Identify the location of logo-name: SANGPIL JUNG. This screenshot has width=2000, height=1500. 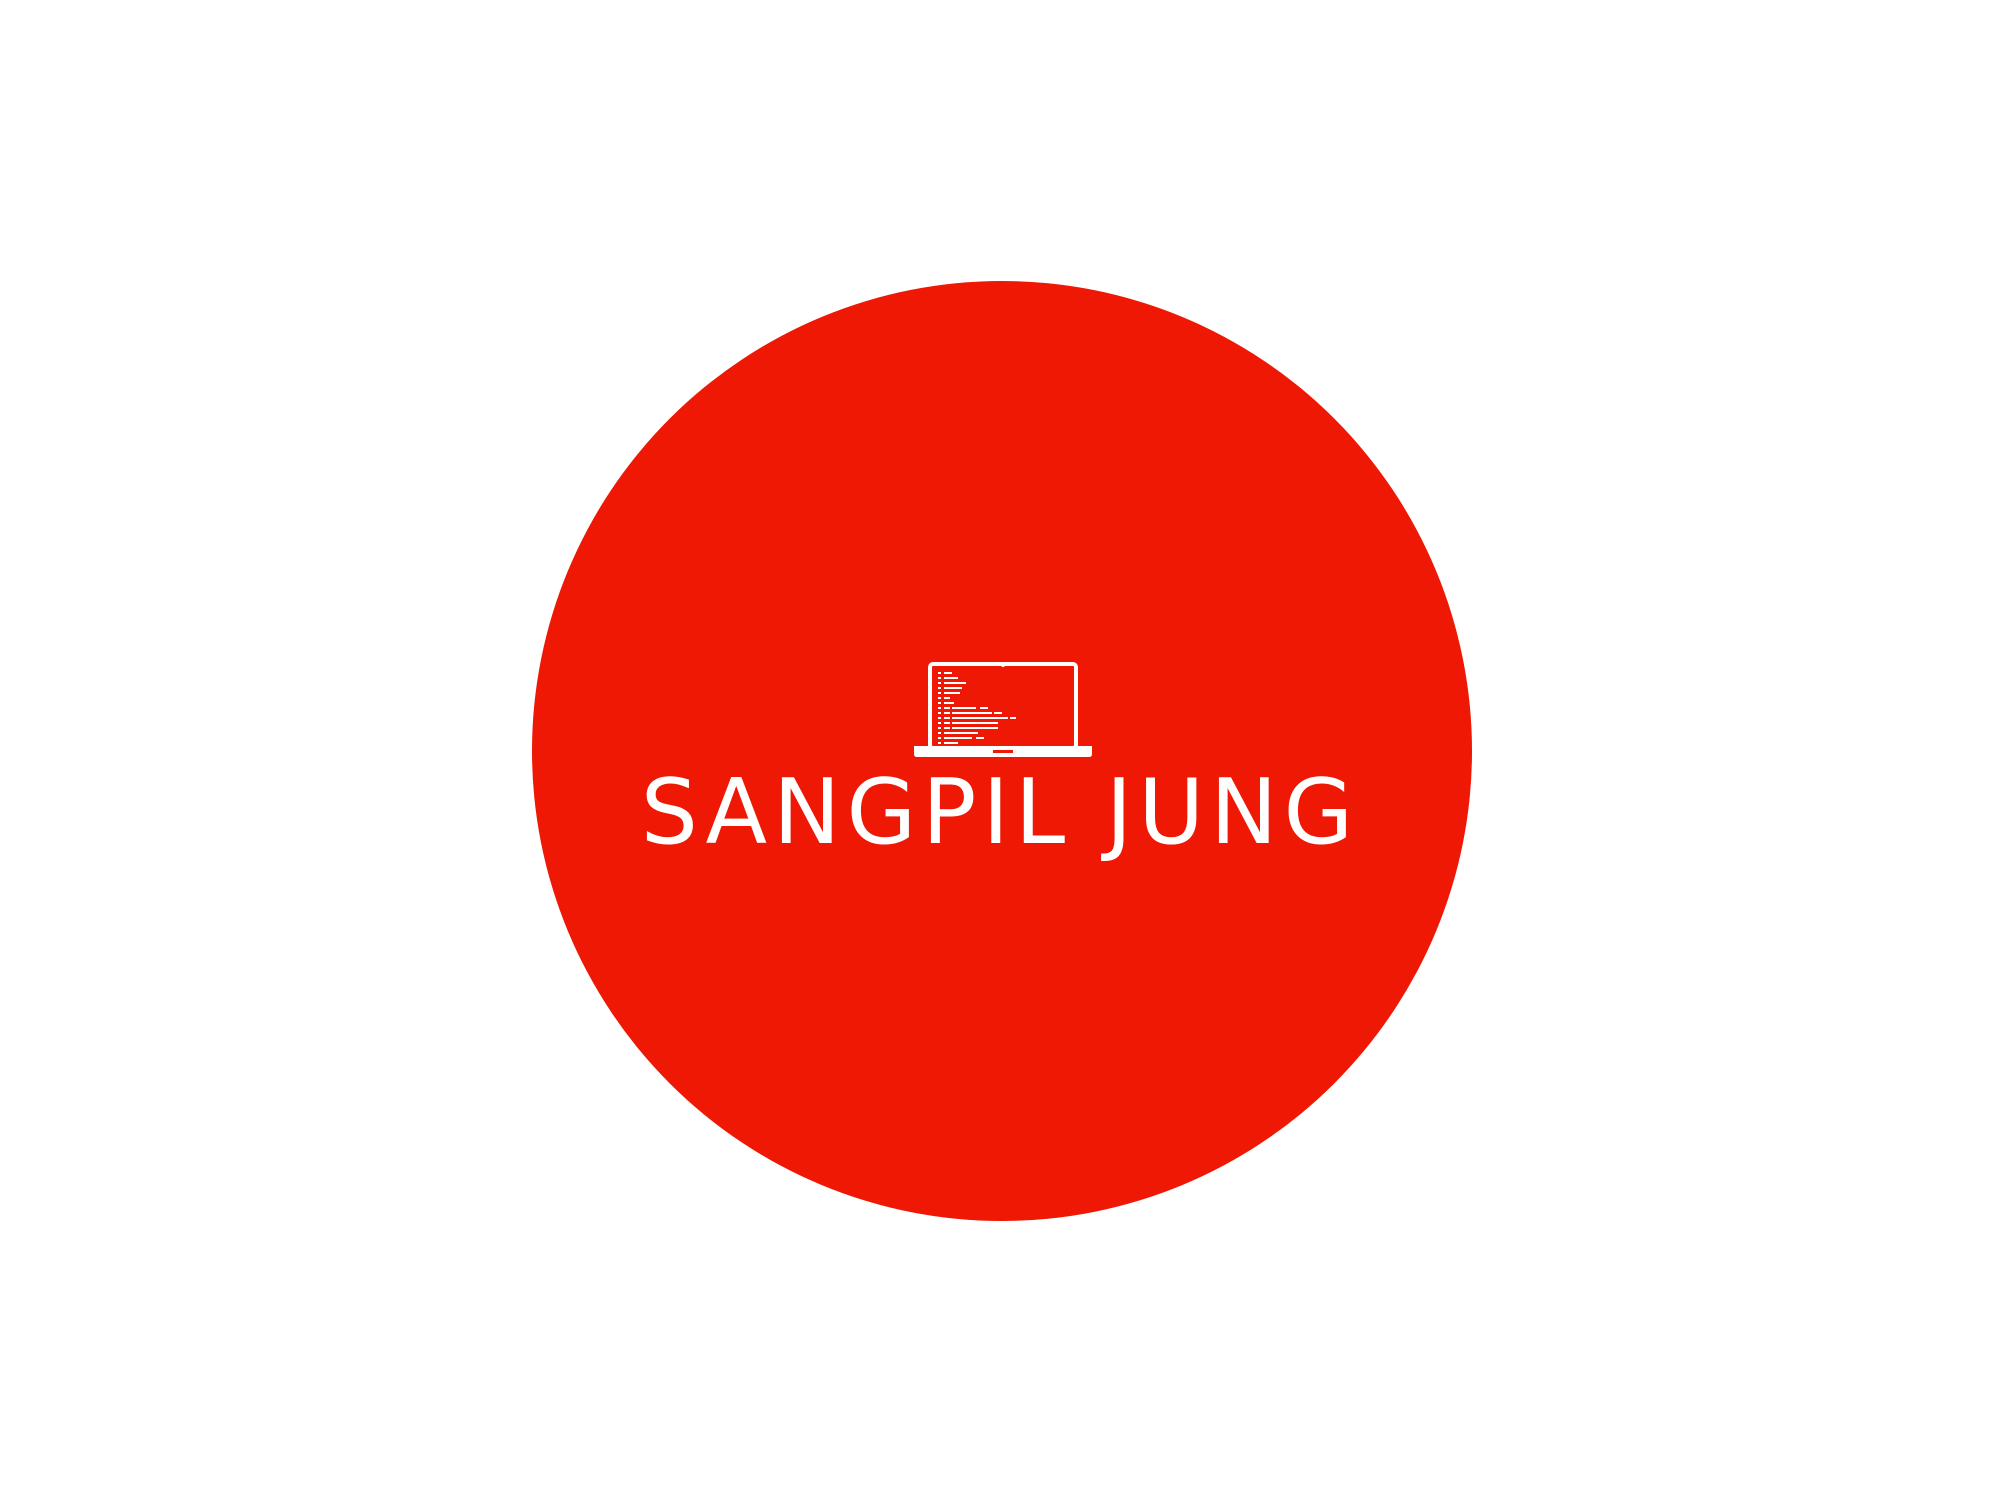
(1000, 812).